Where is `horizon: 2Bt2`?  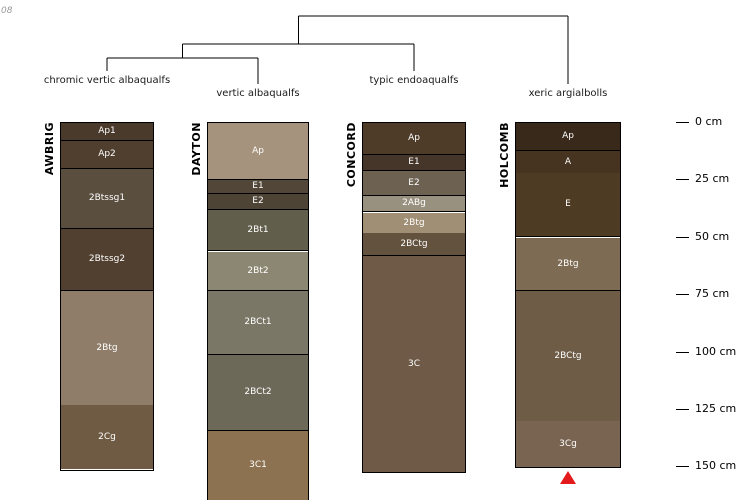
horizon: 2Bt2 is located at coordinates (258, 271).